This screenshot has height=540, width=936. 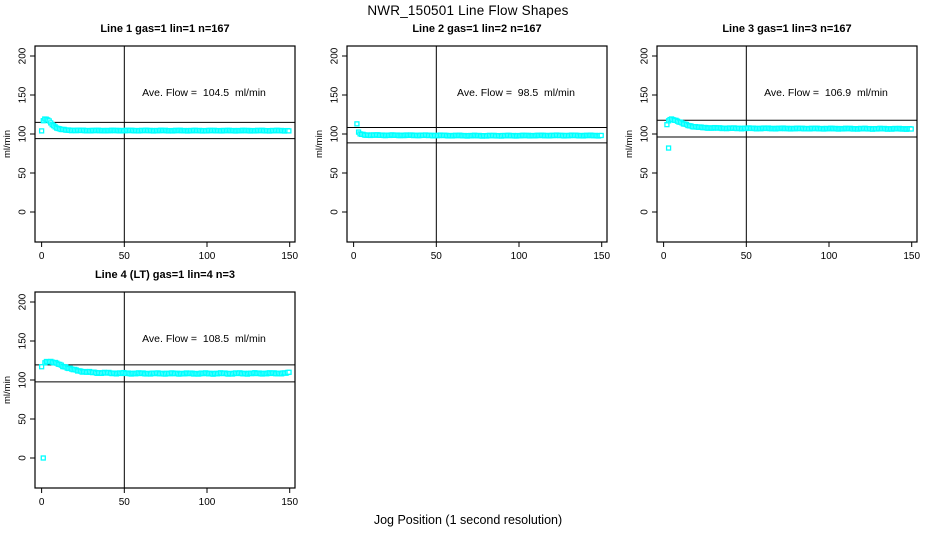 I want to click on panel-title-line-2: Line 2 gas=1 lin=2 n=167, so click(x=477, y=29).